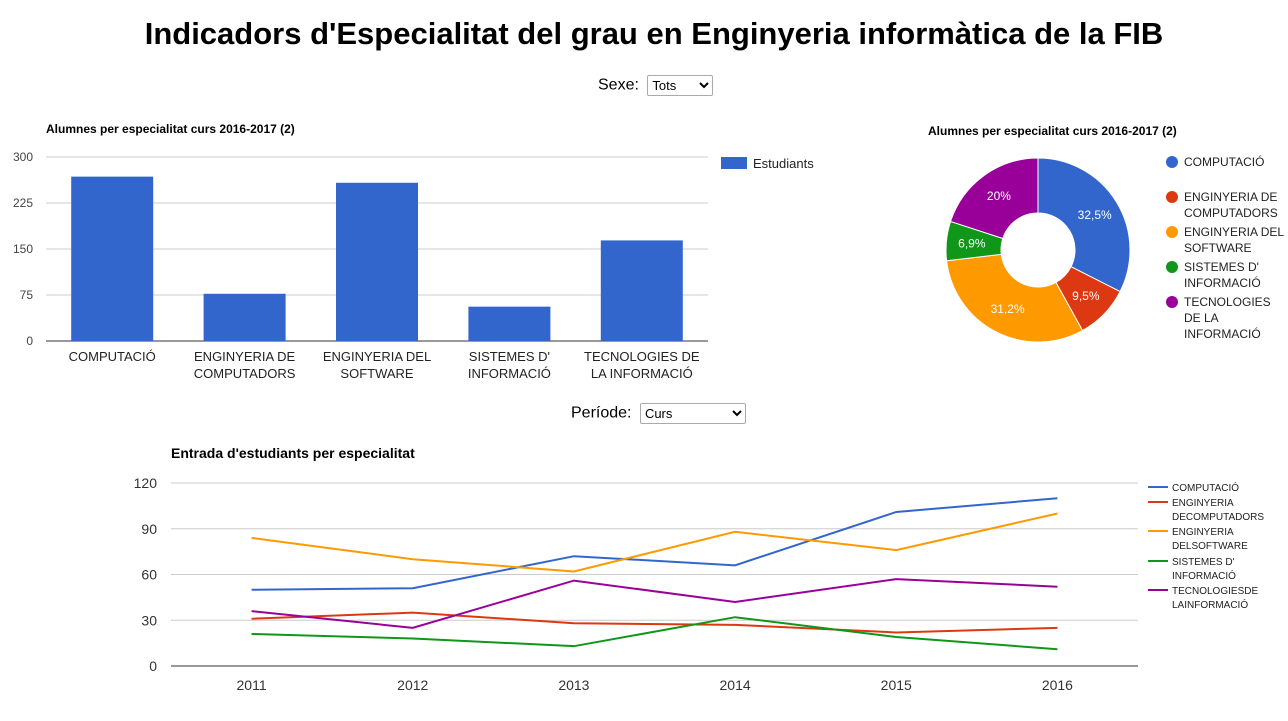  Describe the element at coordinates (999, 196) in the screenshot. I see `slice-label: 20%` at that location.